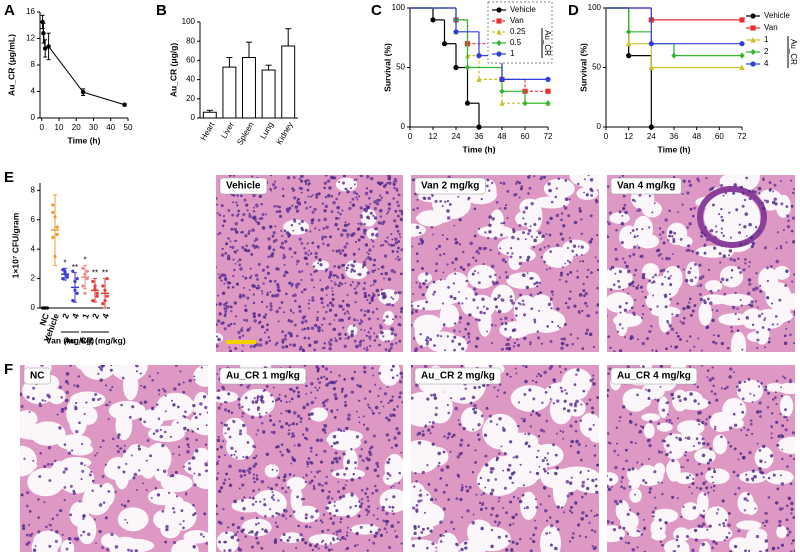  I want to click on legend-label: 2, so click(766, 51).